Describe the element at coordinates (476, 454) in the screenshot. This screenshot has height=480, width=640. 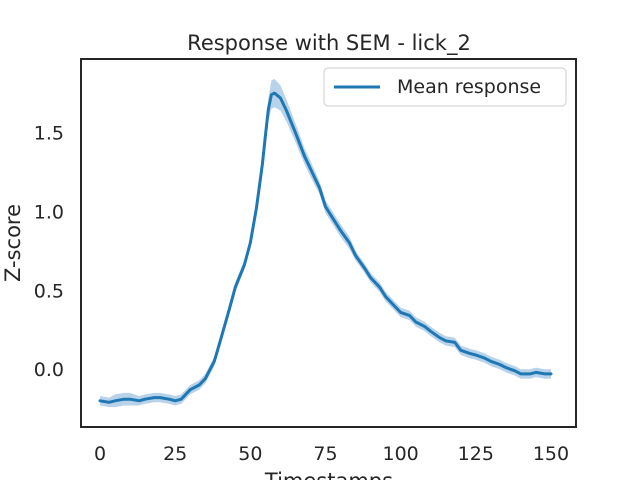
I see `x-tick-label: 125` at that location.